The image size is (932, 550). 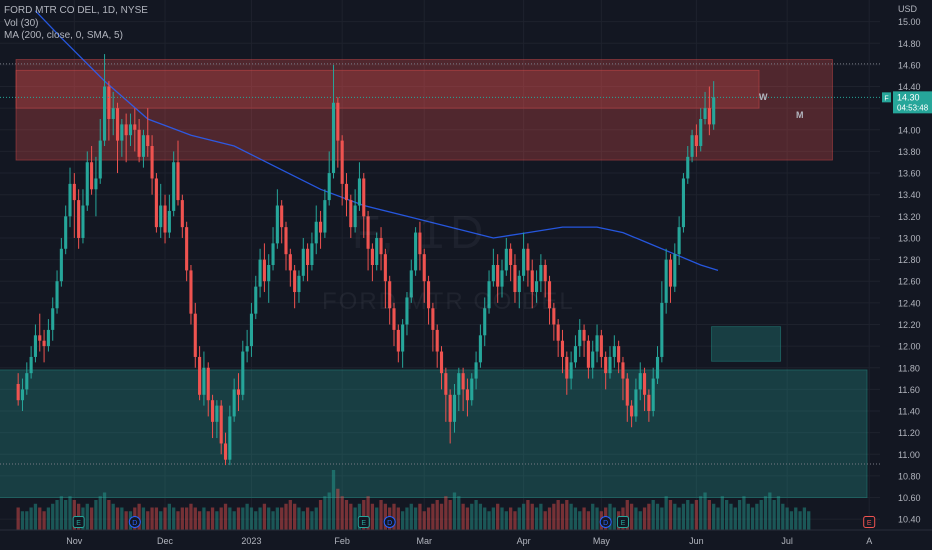 I want to click on price-tag-value: 14.30, so click(x=908, y=97).